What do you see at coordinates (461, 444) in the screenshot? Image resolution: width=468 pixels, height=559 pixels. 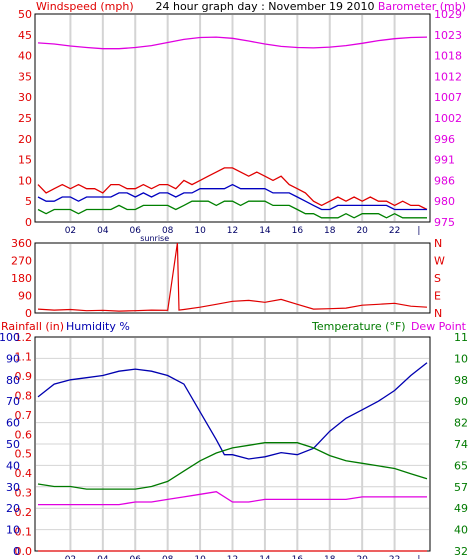 I see `axis-tick-label: 74` at bounding box center [461, 444].